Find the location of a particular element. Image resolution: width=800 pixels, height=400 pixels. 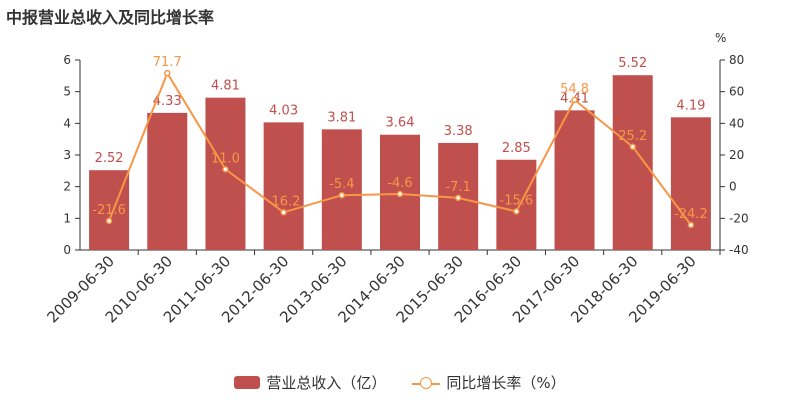

right-tick-label: 40 is located at coordinates (736, 123).